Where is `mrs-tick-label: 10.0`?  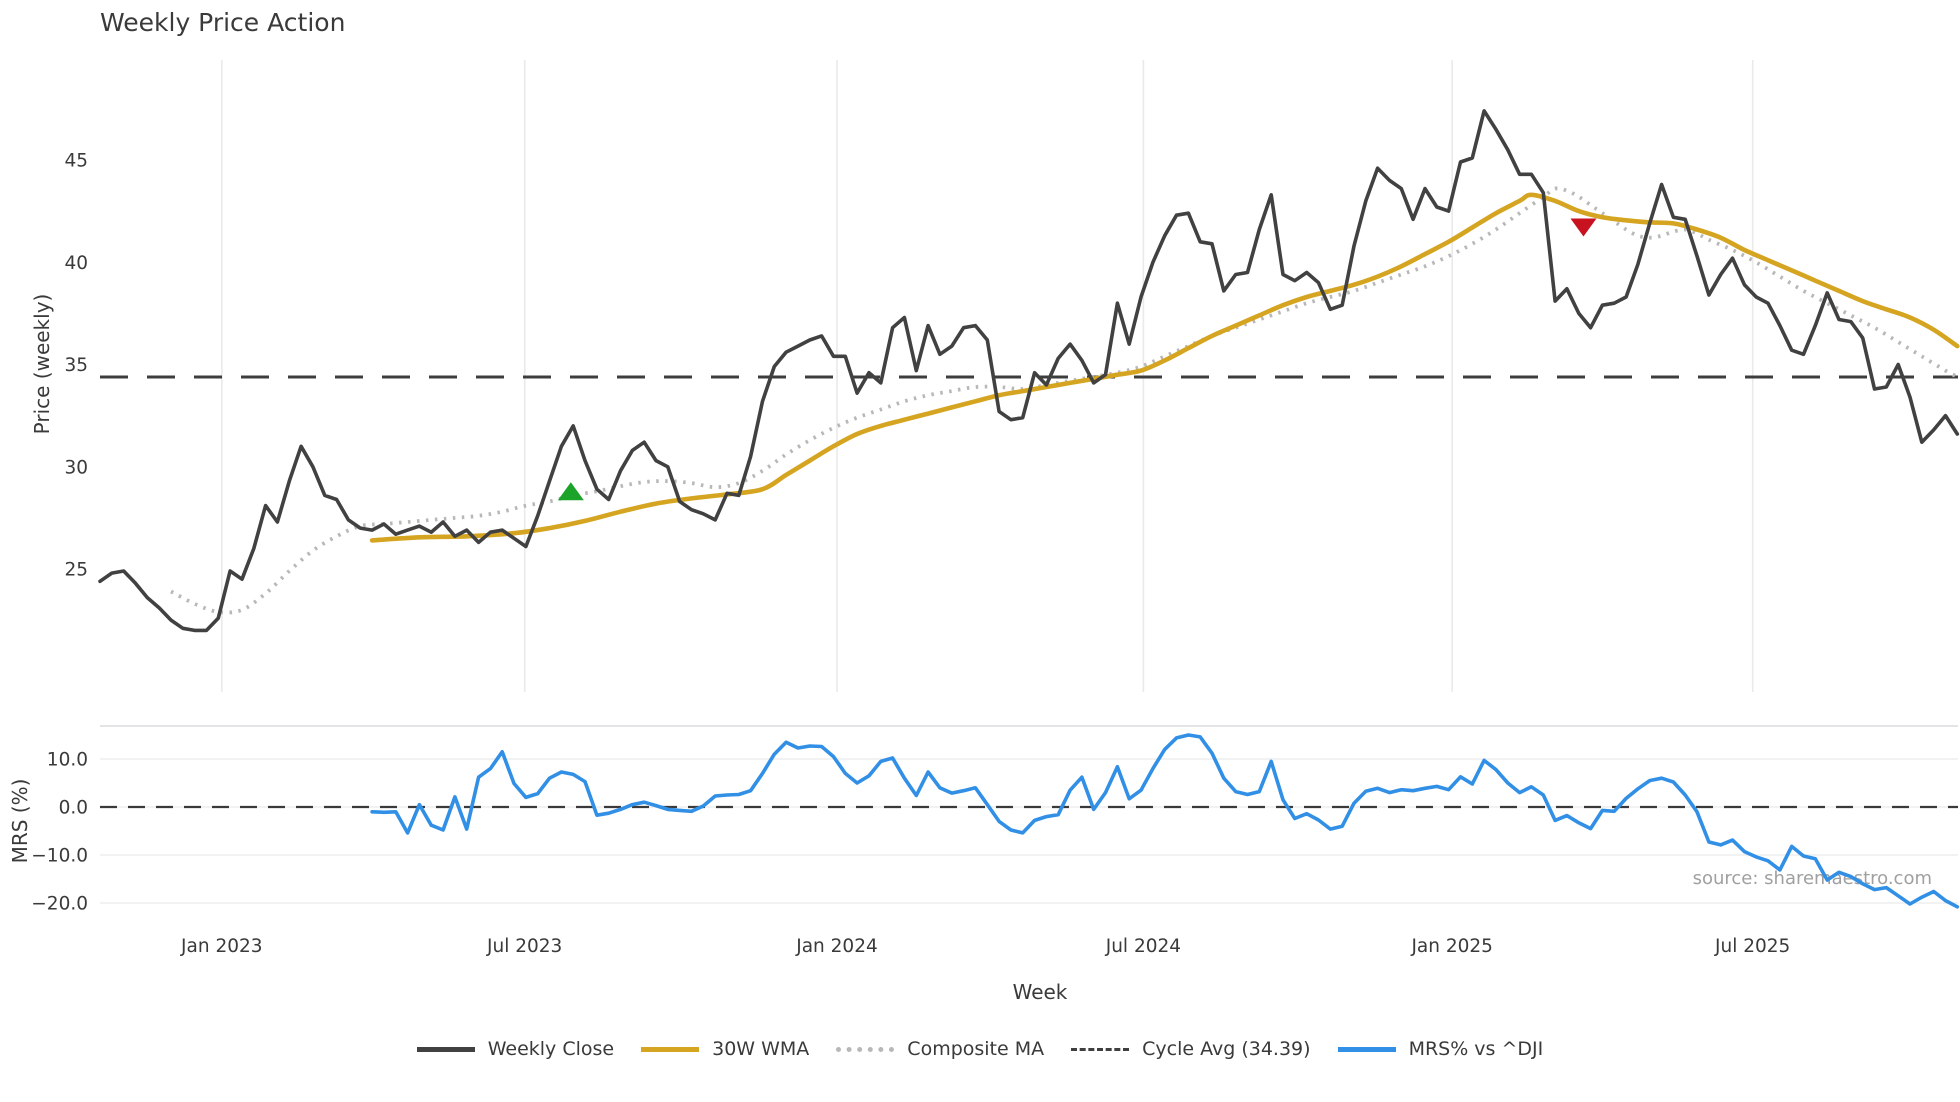
mrs-tick-label: 10.0 is located at coordinates (67, 760).